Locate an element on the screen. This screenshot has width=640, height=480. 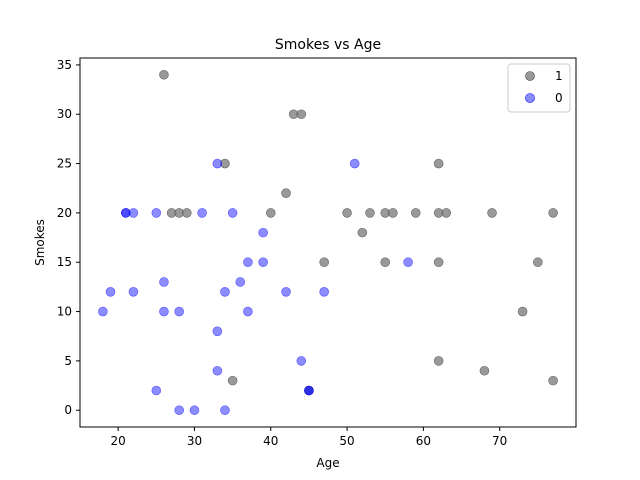
legend-box is located at coordinates (539, 88).